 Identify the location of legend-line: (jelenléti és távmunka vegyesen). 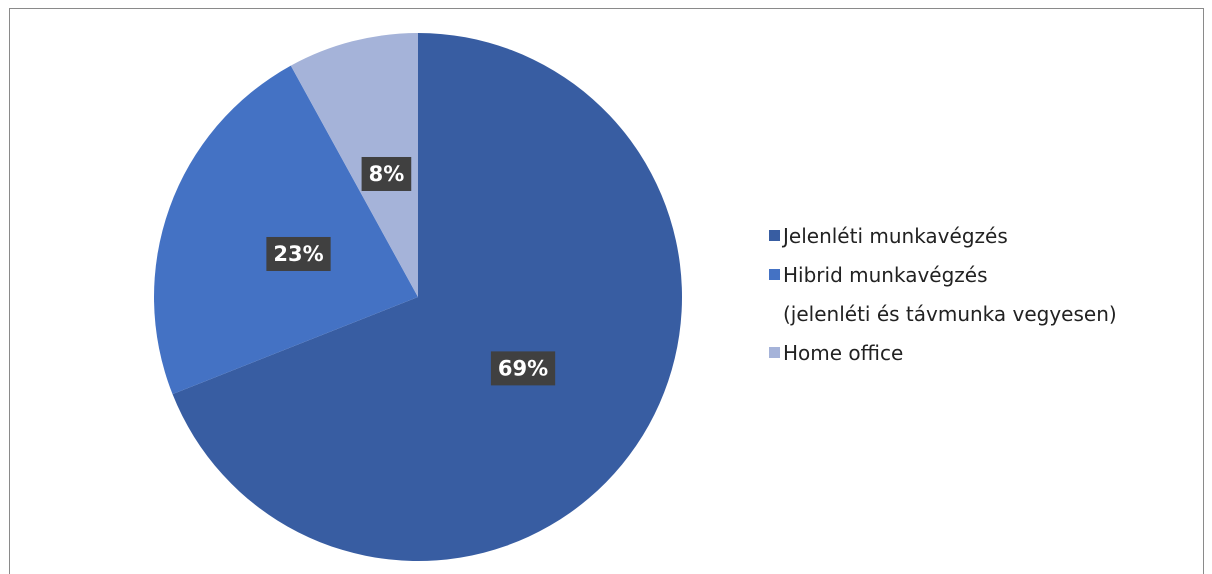
(950, 314).